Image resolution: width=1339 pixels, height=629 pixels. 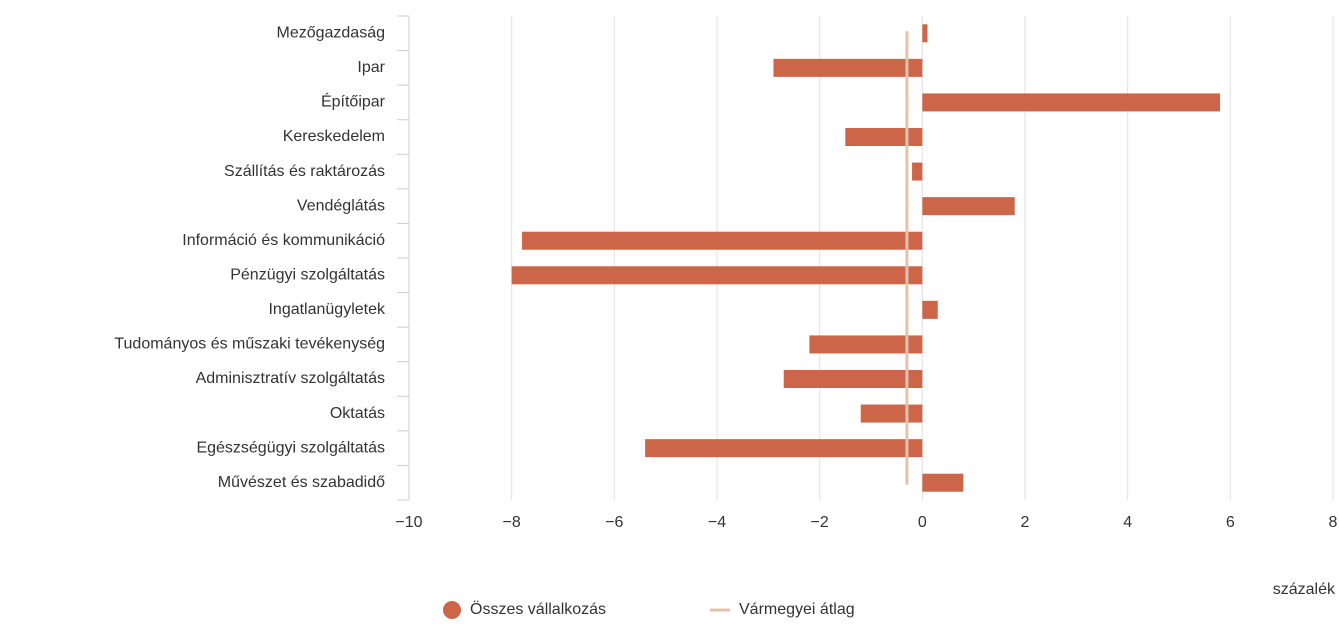 I want to click on y-tick-label: Mezőgazdaság, so click(x=330, y=33).